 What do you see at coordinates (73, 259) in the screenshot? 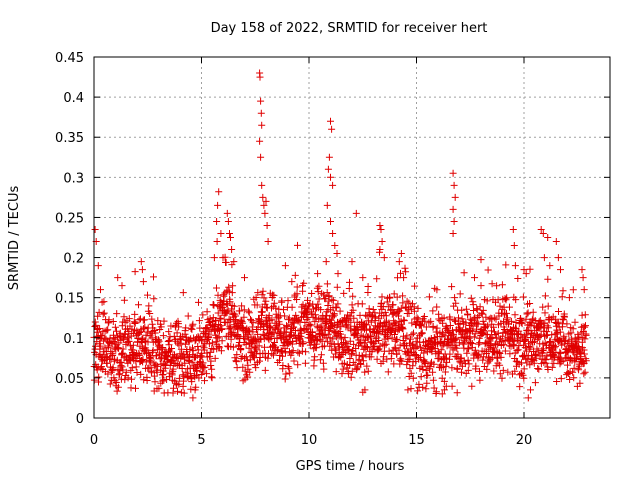
I see `y-tick-label: 0.2` at bounding box center [73, 259].